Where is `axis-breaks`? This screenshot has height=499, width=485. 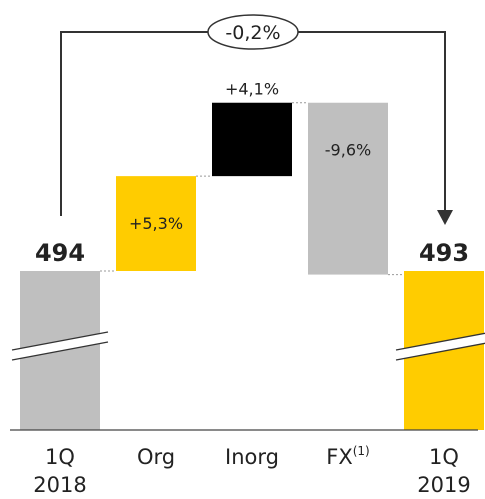 axis-breaks is located at coordinates (248, 346).